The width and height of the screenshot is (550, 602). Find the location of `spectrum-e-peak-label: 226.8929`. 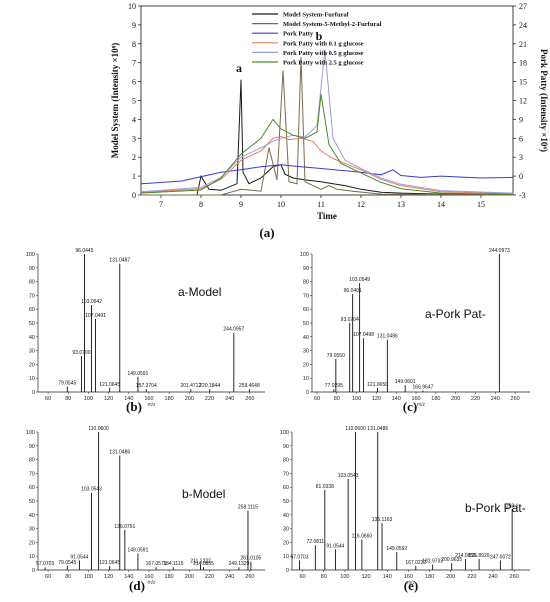

spectrum-e-peak-label: 226.8929 is located at coordinates (479, 556).